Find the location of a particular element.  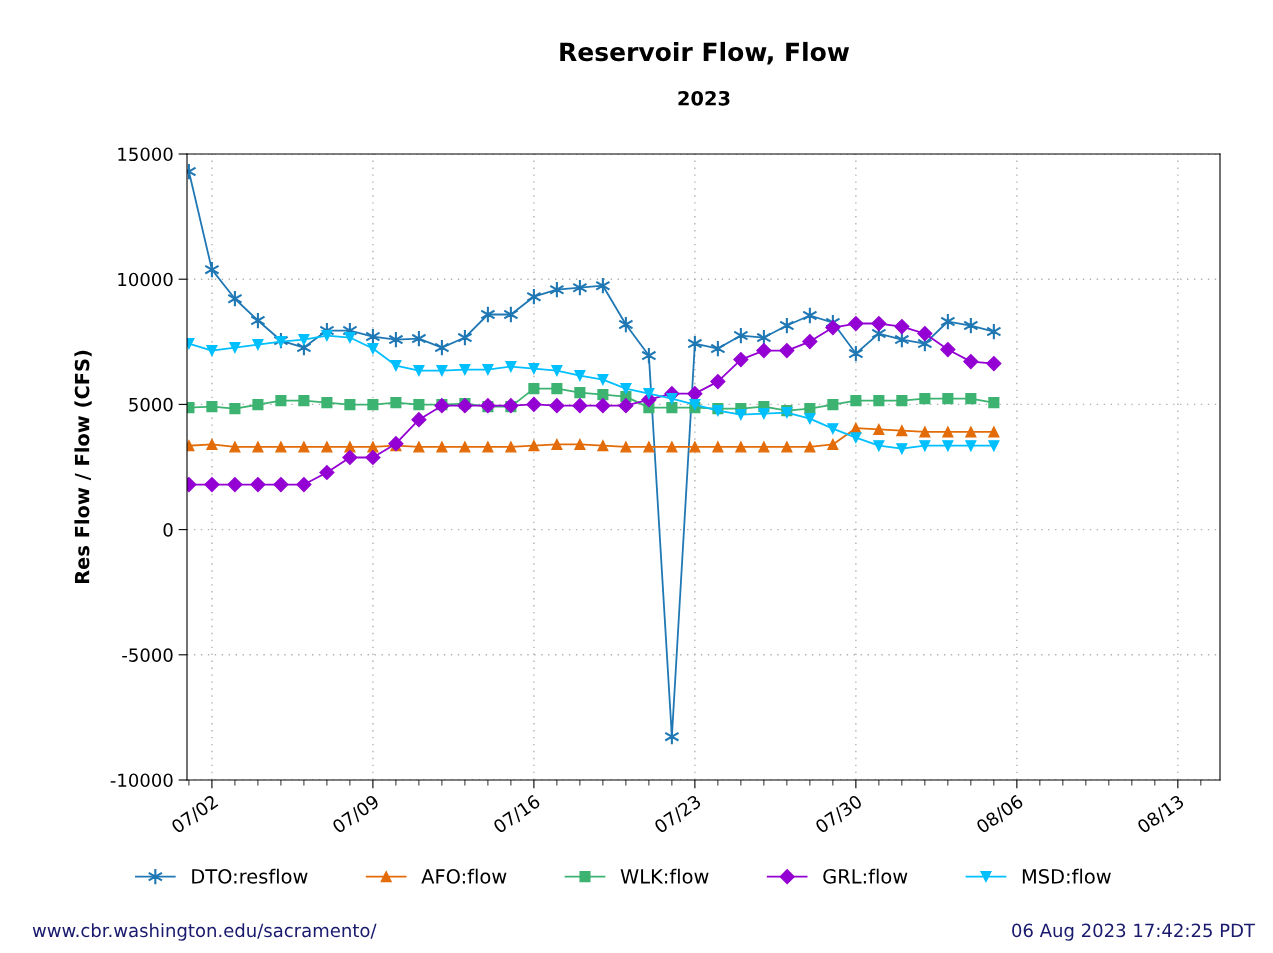

chart-title: Reservoir Flow, Flow is located at coordinates (705, 53).